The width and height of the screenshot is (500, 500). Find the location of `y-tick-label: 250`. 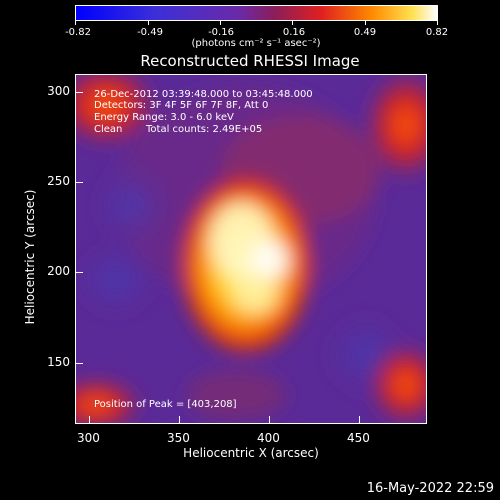

y-tick-label: 250 is located at coordinates (58, 181).